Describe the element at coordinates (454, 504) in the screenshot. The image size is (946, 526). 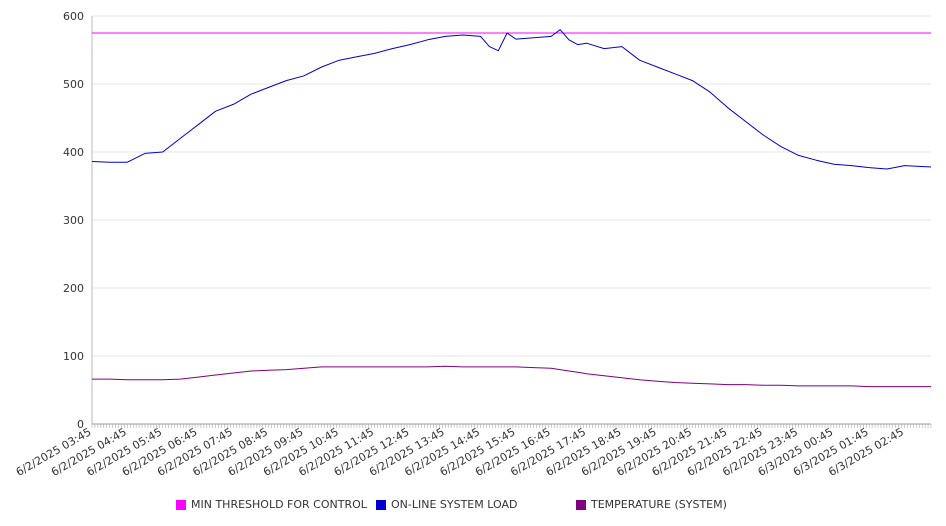
I see `legend-label-load: ON-LINE SYSTEM LOAD` at that location.